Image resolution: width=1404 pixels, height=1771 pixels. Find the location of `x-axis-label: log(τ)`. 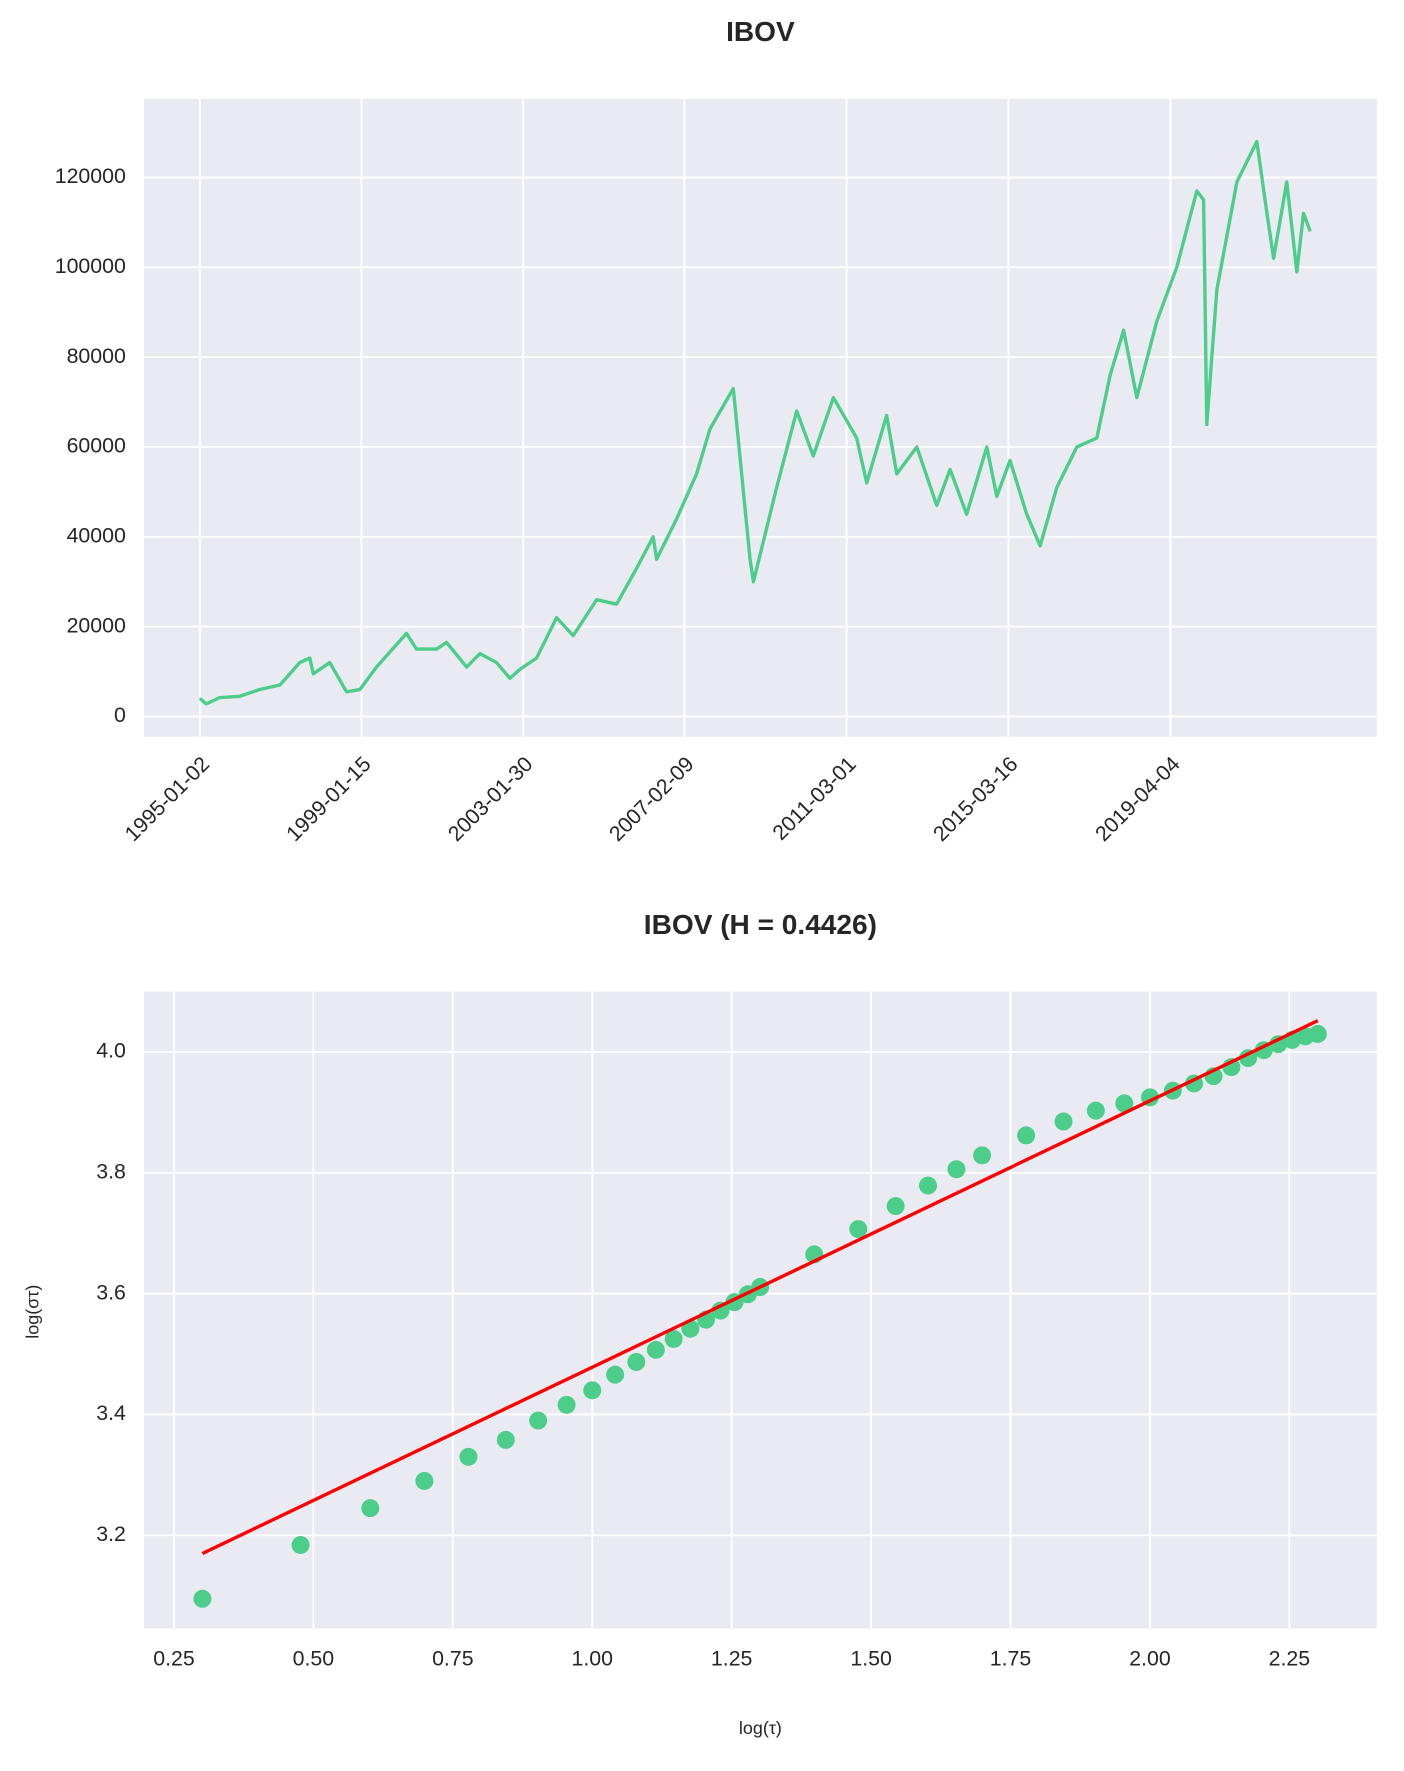

x-axis-label: log(τ) is located at coordinates (760, 1728).